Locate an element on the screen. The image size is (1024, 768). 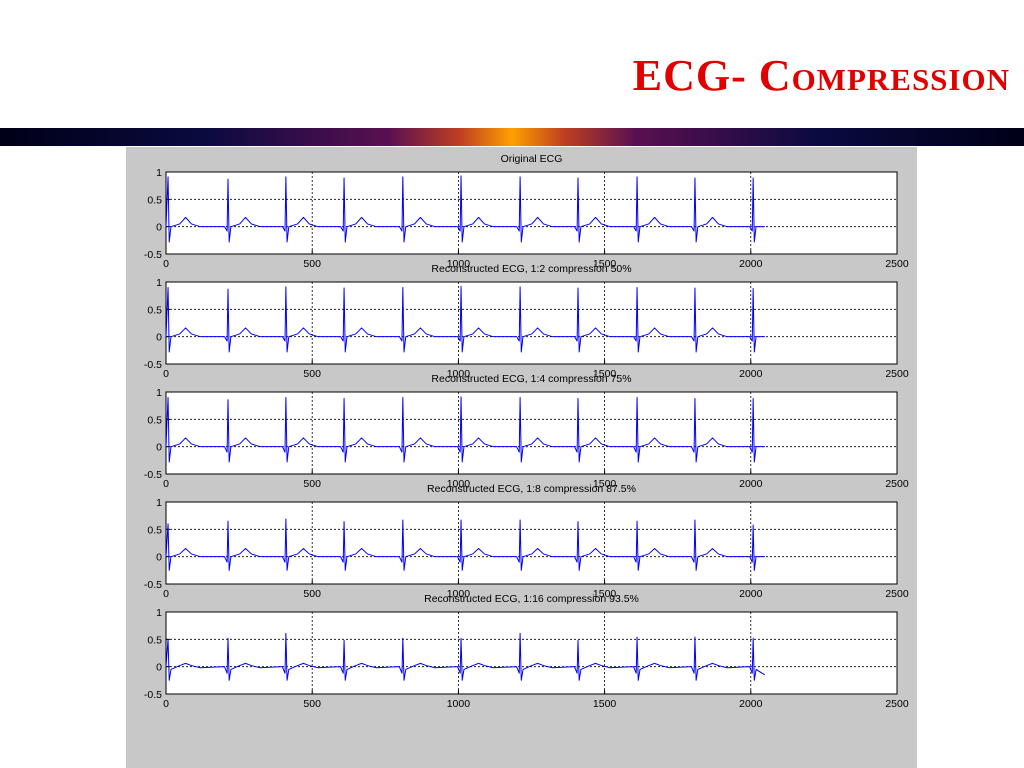
slide-title: ECG- Compression is located at coordinates (821, 75).